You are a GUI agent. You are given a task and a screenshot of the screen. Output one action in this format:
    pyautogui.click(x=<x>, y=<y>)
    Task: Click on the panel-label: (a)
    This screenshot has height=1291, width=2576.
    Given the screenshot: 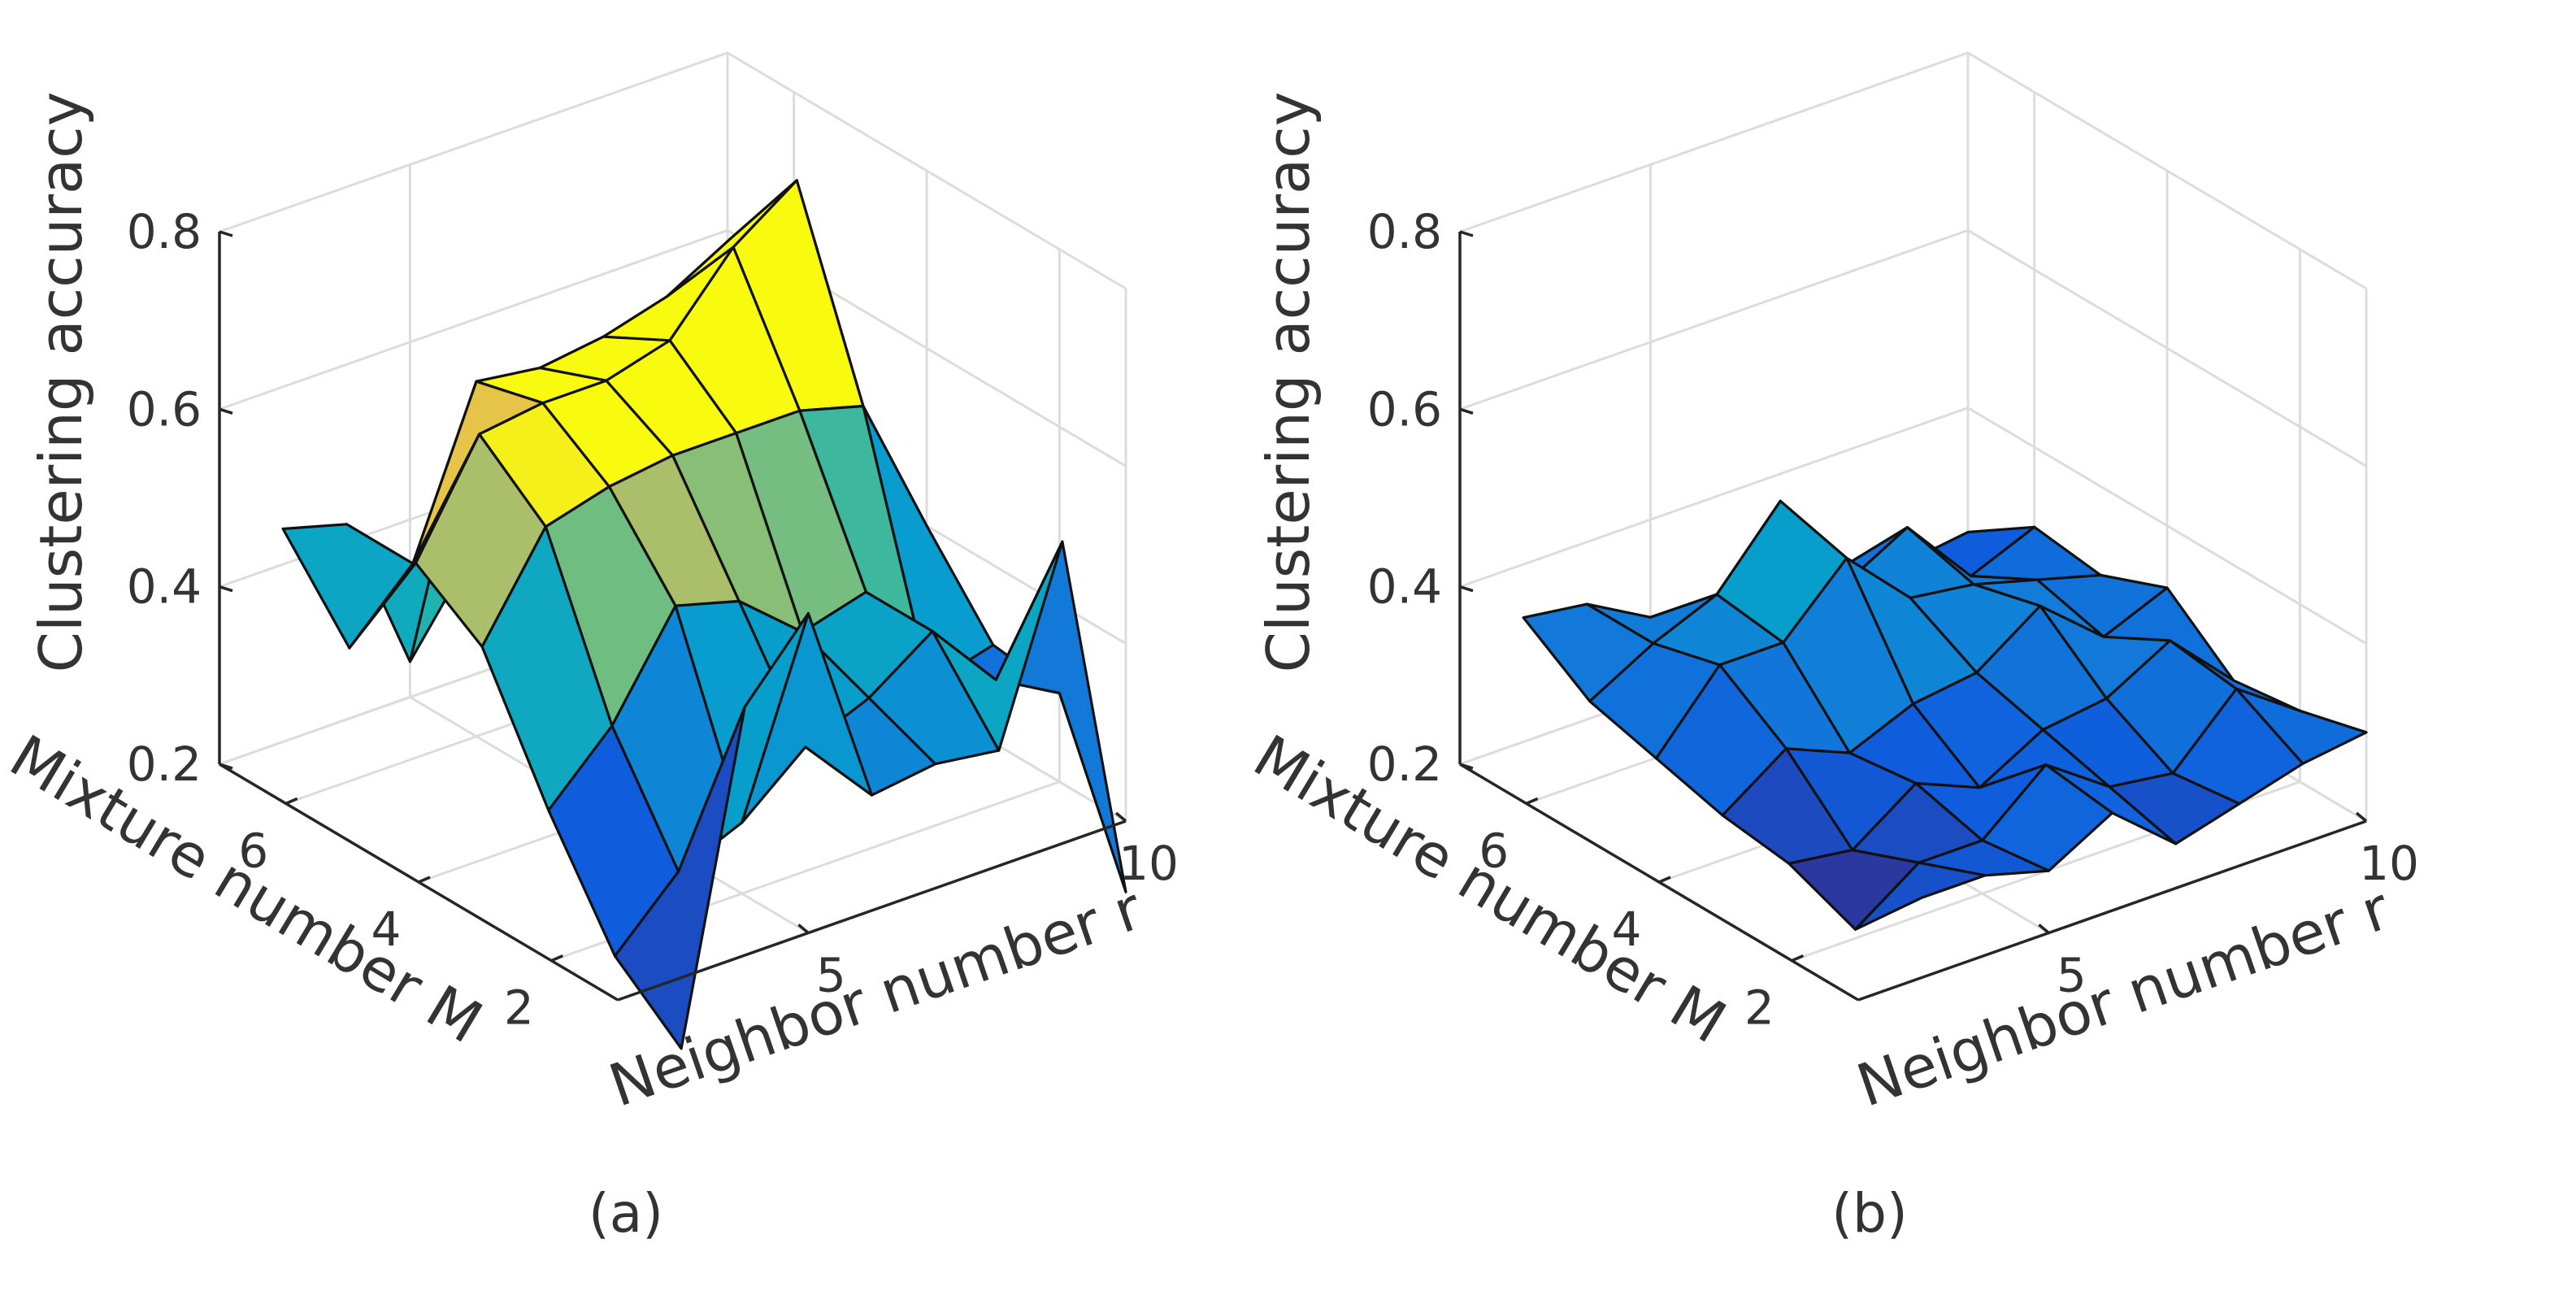 What is the action you would take?
    pyautogui.click(x=626, y=1213)
    